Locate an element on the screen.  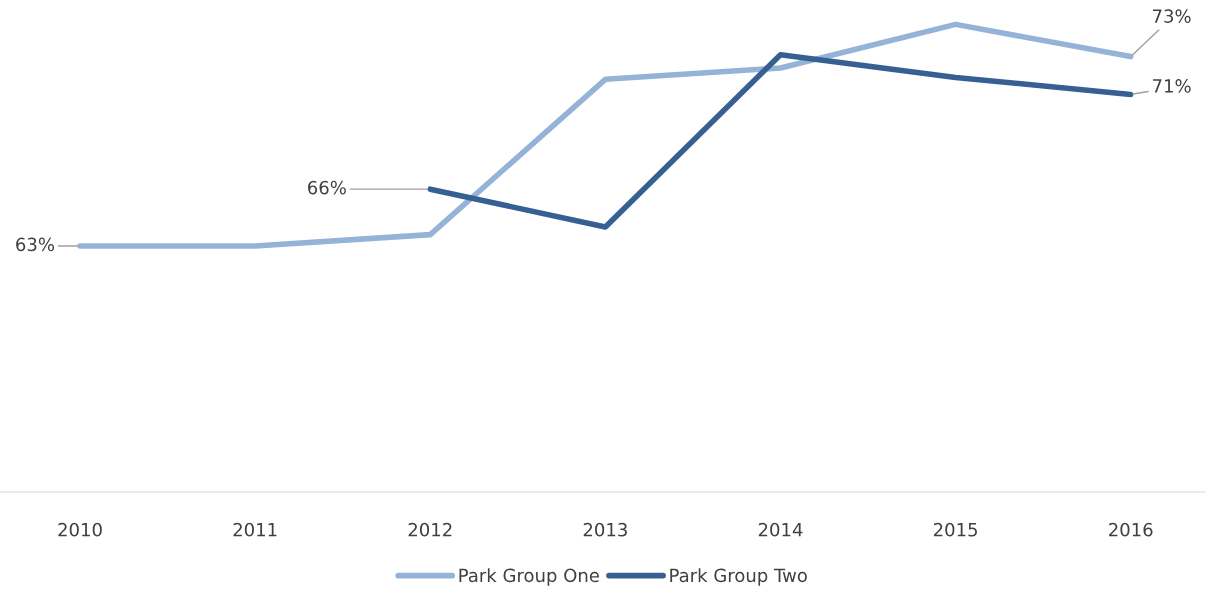
x-tick-label: 2013 is located at coordinates (605, 529).